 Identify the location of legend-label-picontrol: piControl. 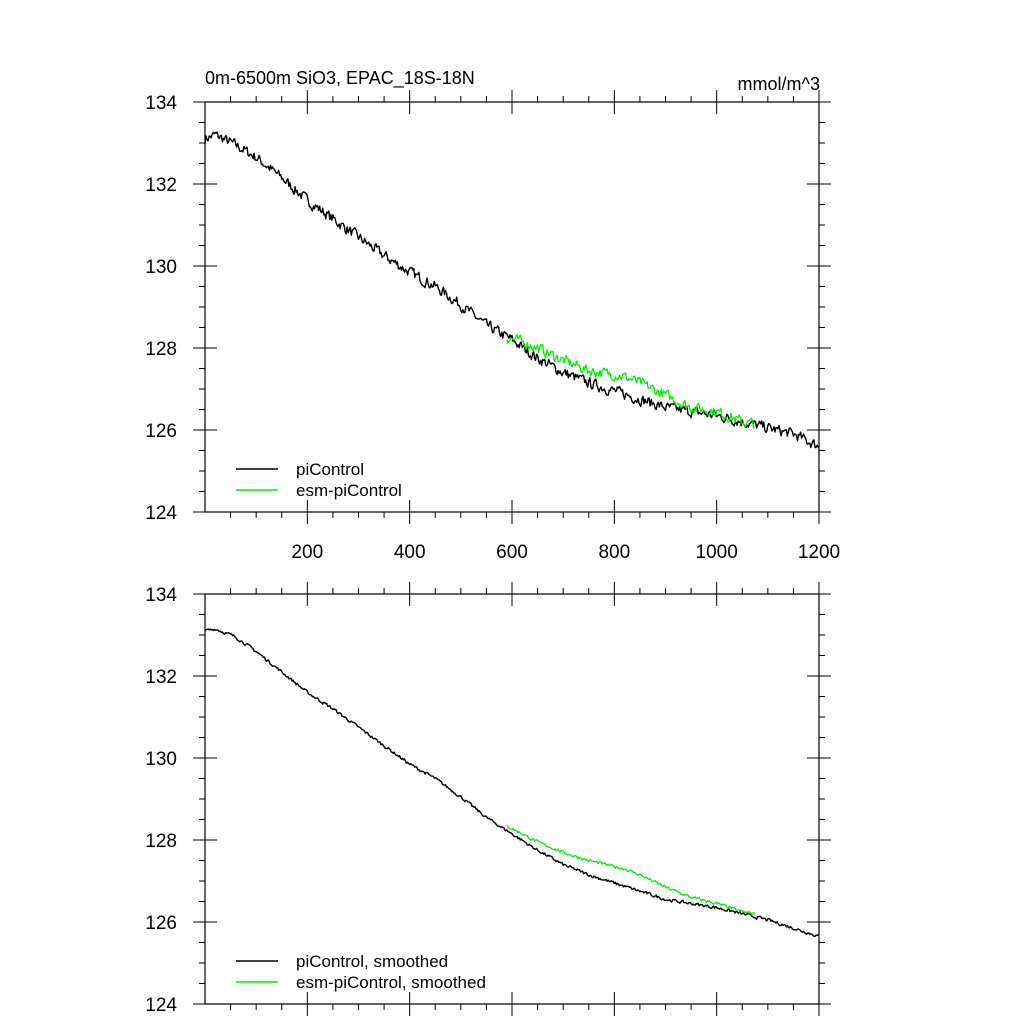
(330, 469).